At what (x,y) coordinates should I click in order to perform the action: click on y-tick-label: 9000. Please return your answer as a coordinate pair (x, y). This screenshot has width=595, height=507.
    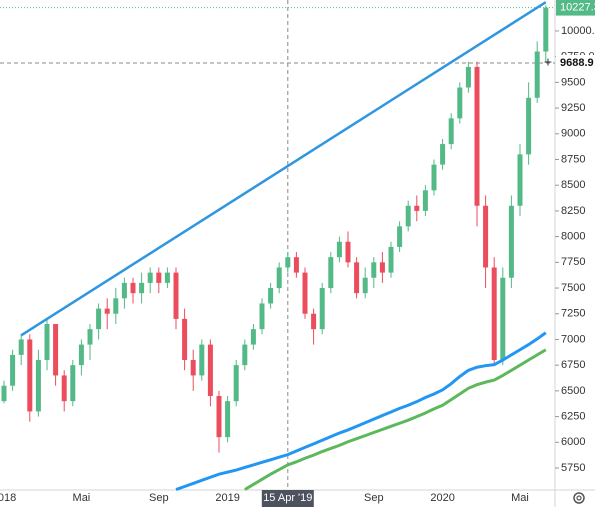
    Looking at the image, I should click on (573, 134).